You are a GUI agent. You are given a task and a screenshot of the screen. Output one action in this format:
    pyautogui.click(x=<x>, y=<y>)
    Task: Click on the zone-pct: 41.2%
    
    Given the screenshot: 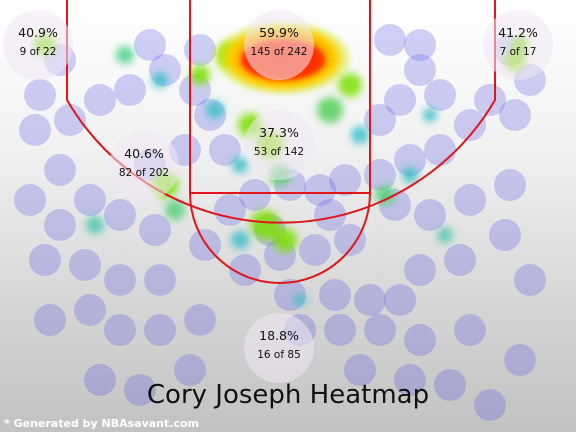 What is the action you would take?
    pyautogui.click(x=518, y=32)
    